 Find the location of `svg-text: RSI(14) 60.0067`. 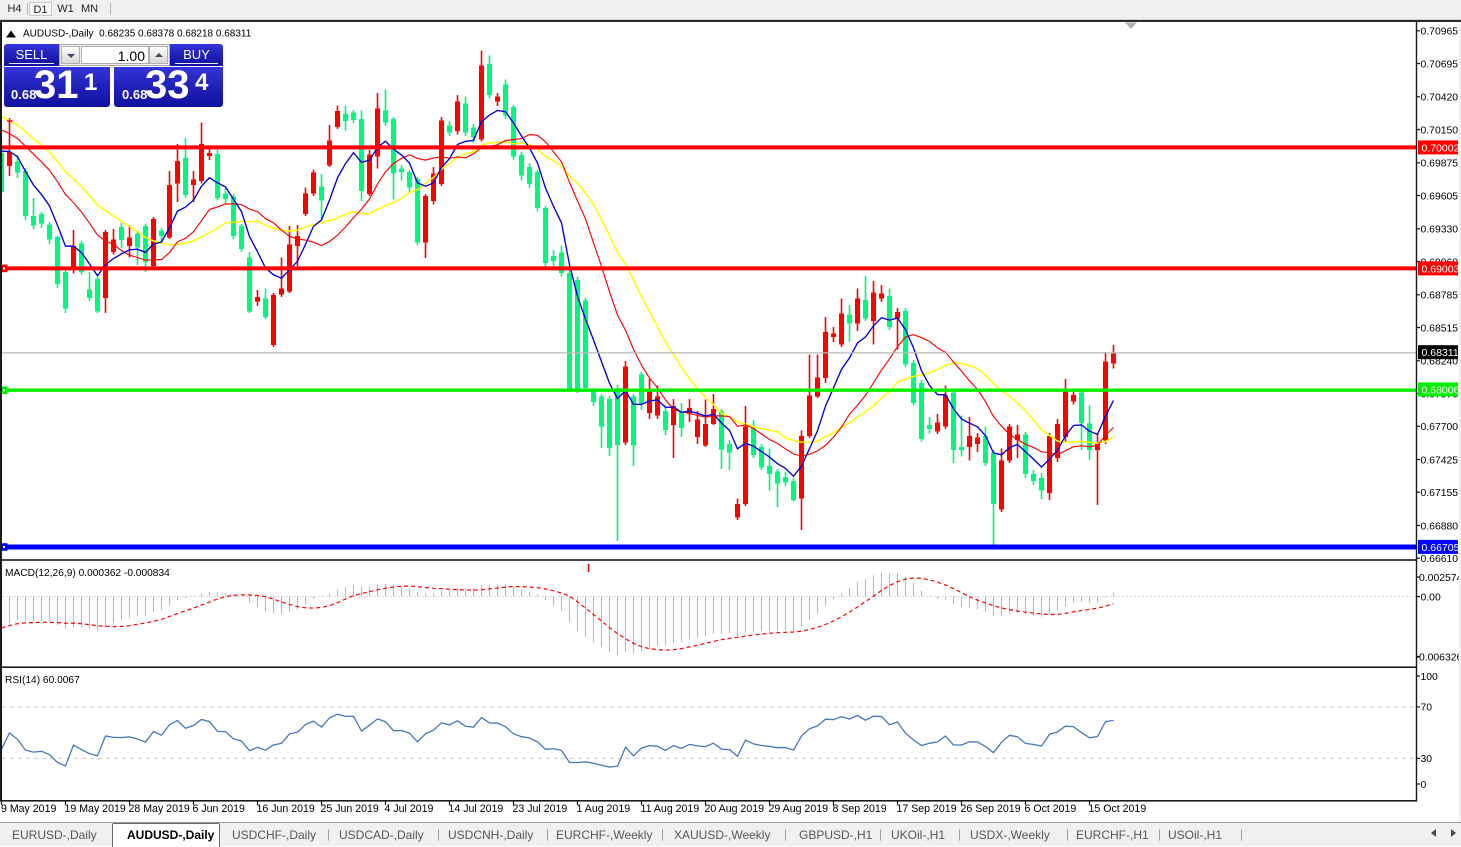

svg-text: RSI(14) 60.0067 is located at coordinates (42, 680).